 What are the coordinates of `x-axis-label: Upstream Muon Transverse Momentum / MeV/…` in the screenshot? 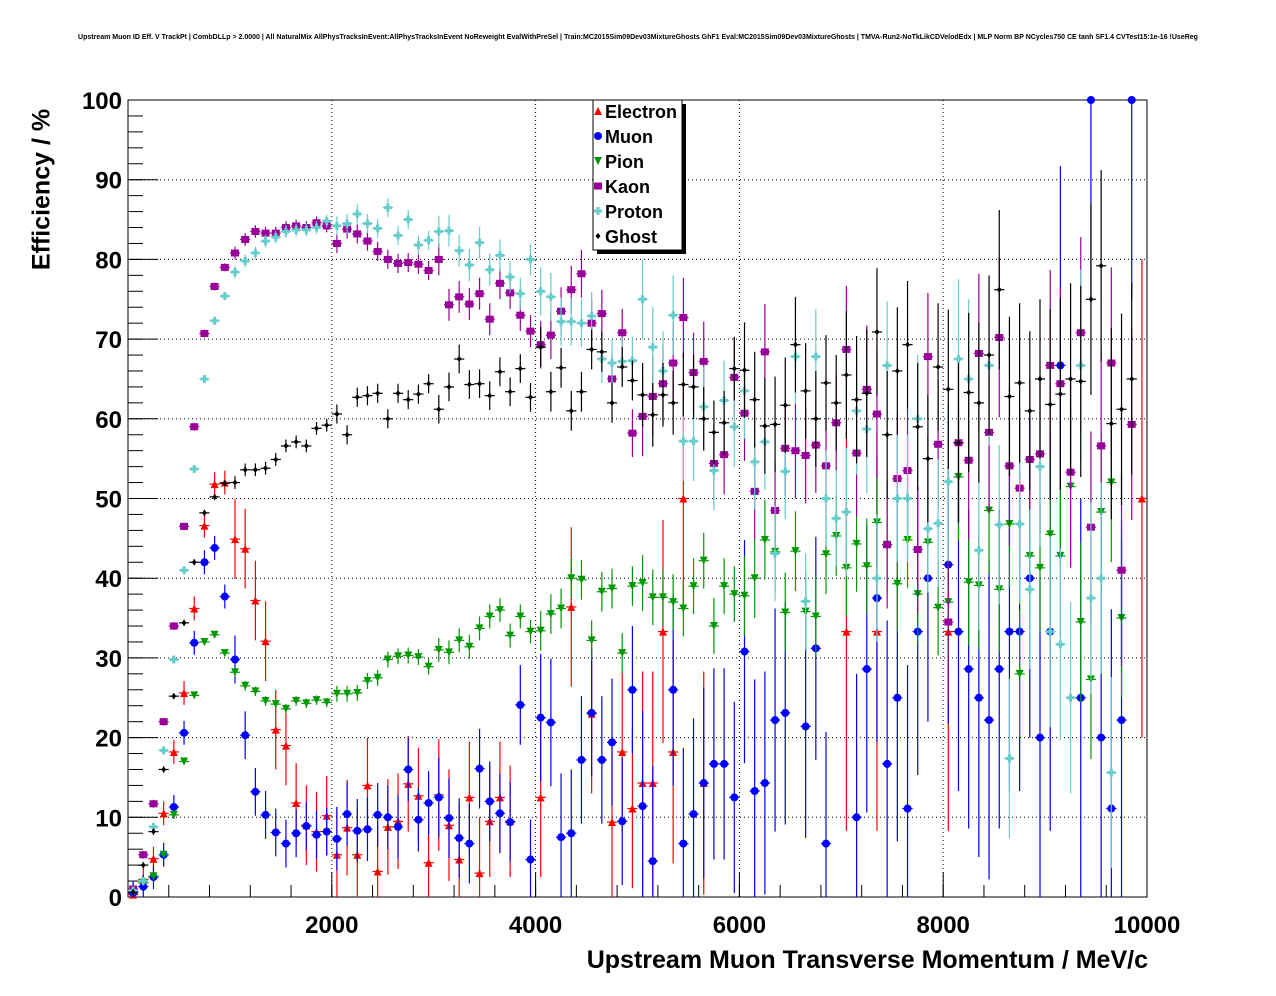 It's located at (867, 960).